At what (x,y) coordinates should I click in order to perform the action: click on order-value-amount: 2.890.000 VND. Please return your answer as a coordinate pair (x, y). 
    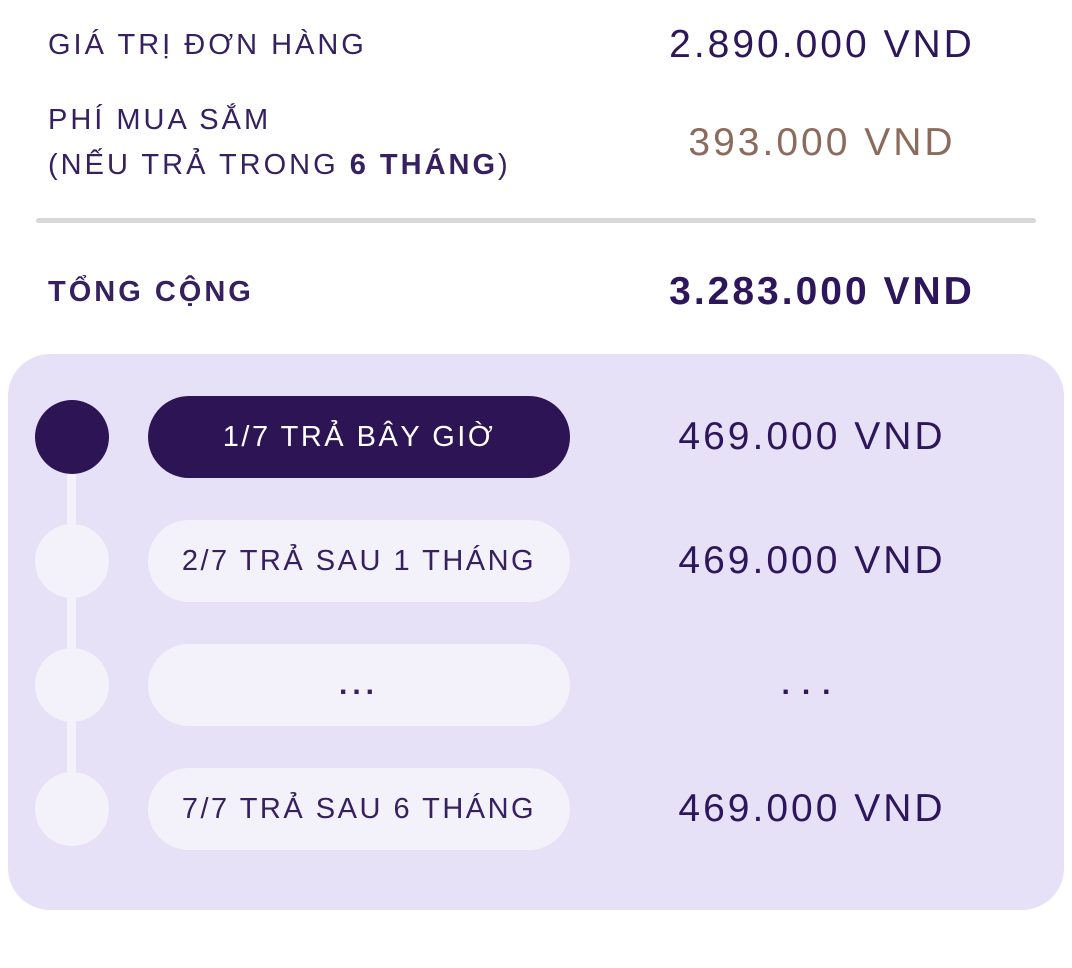
    Looking at the image, I should click on (822, 44).